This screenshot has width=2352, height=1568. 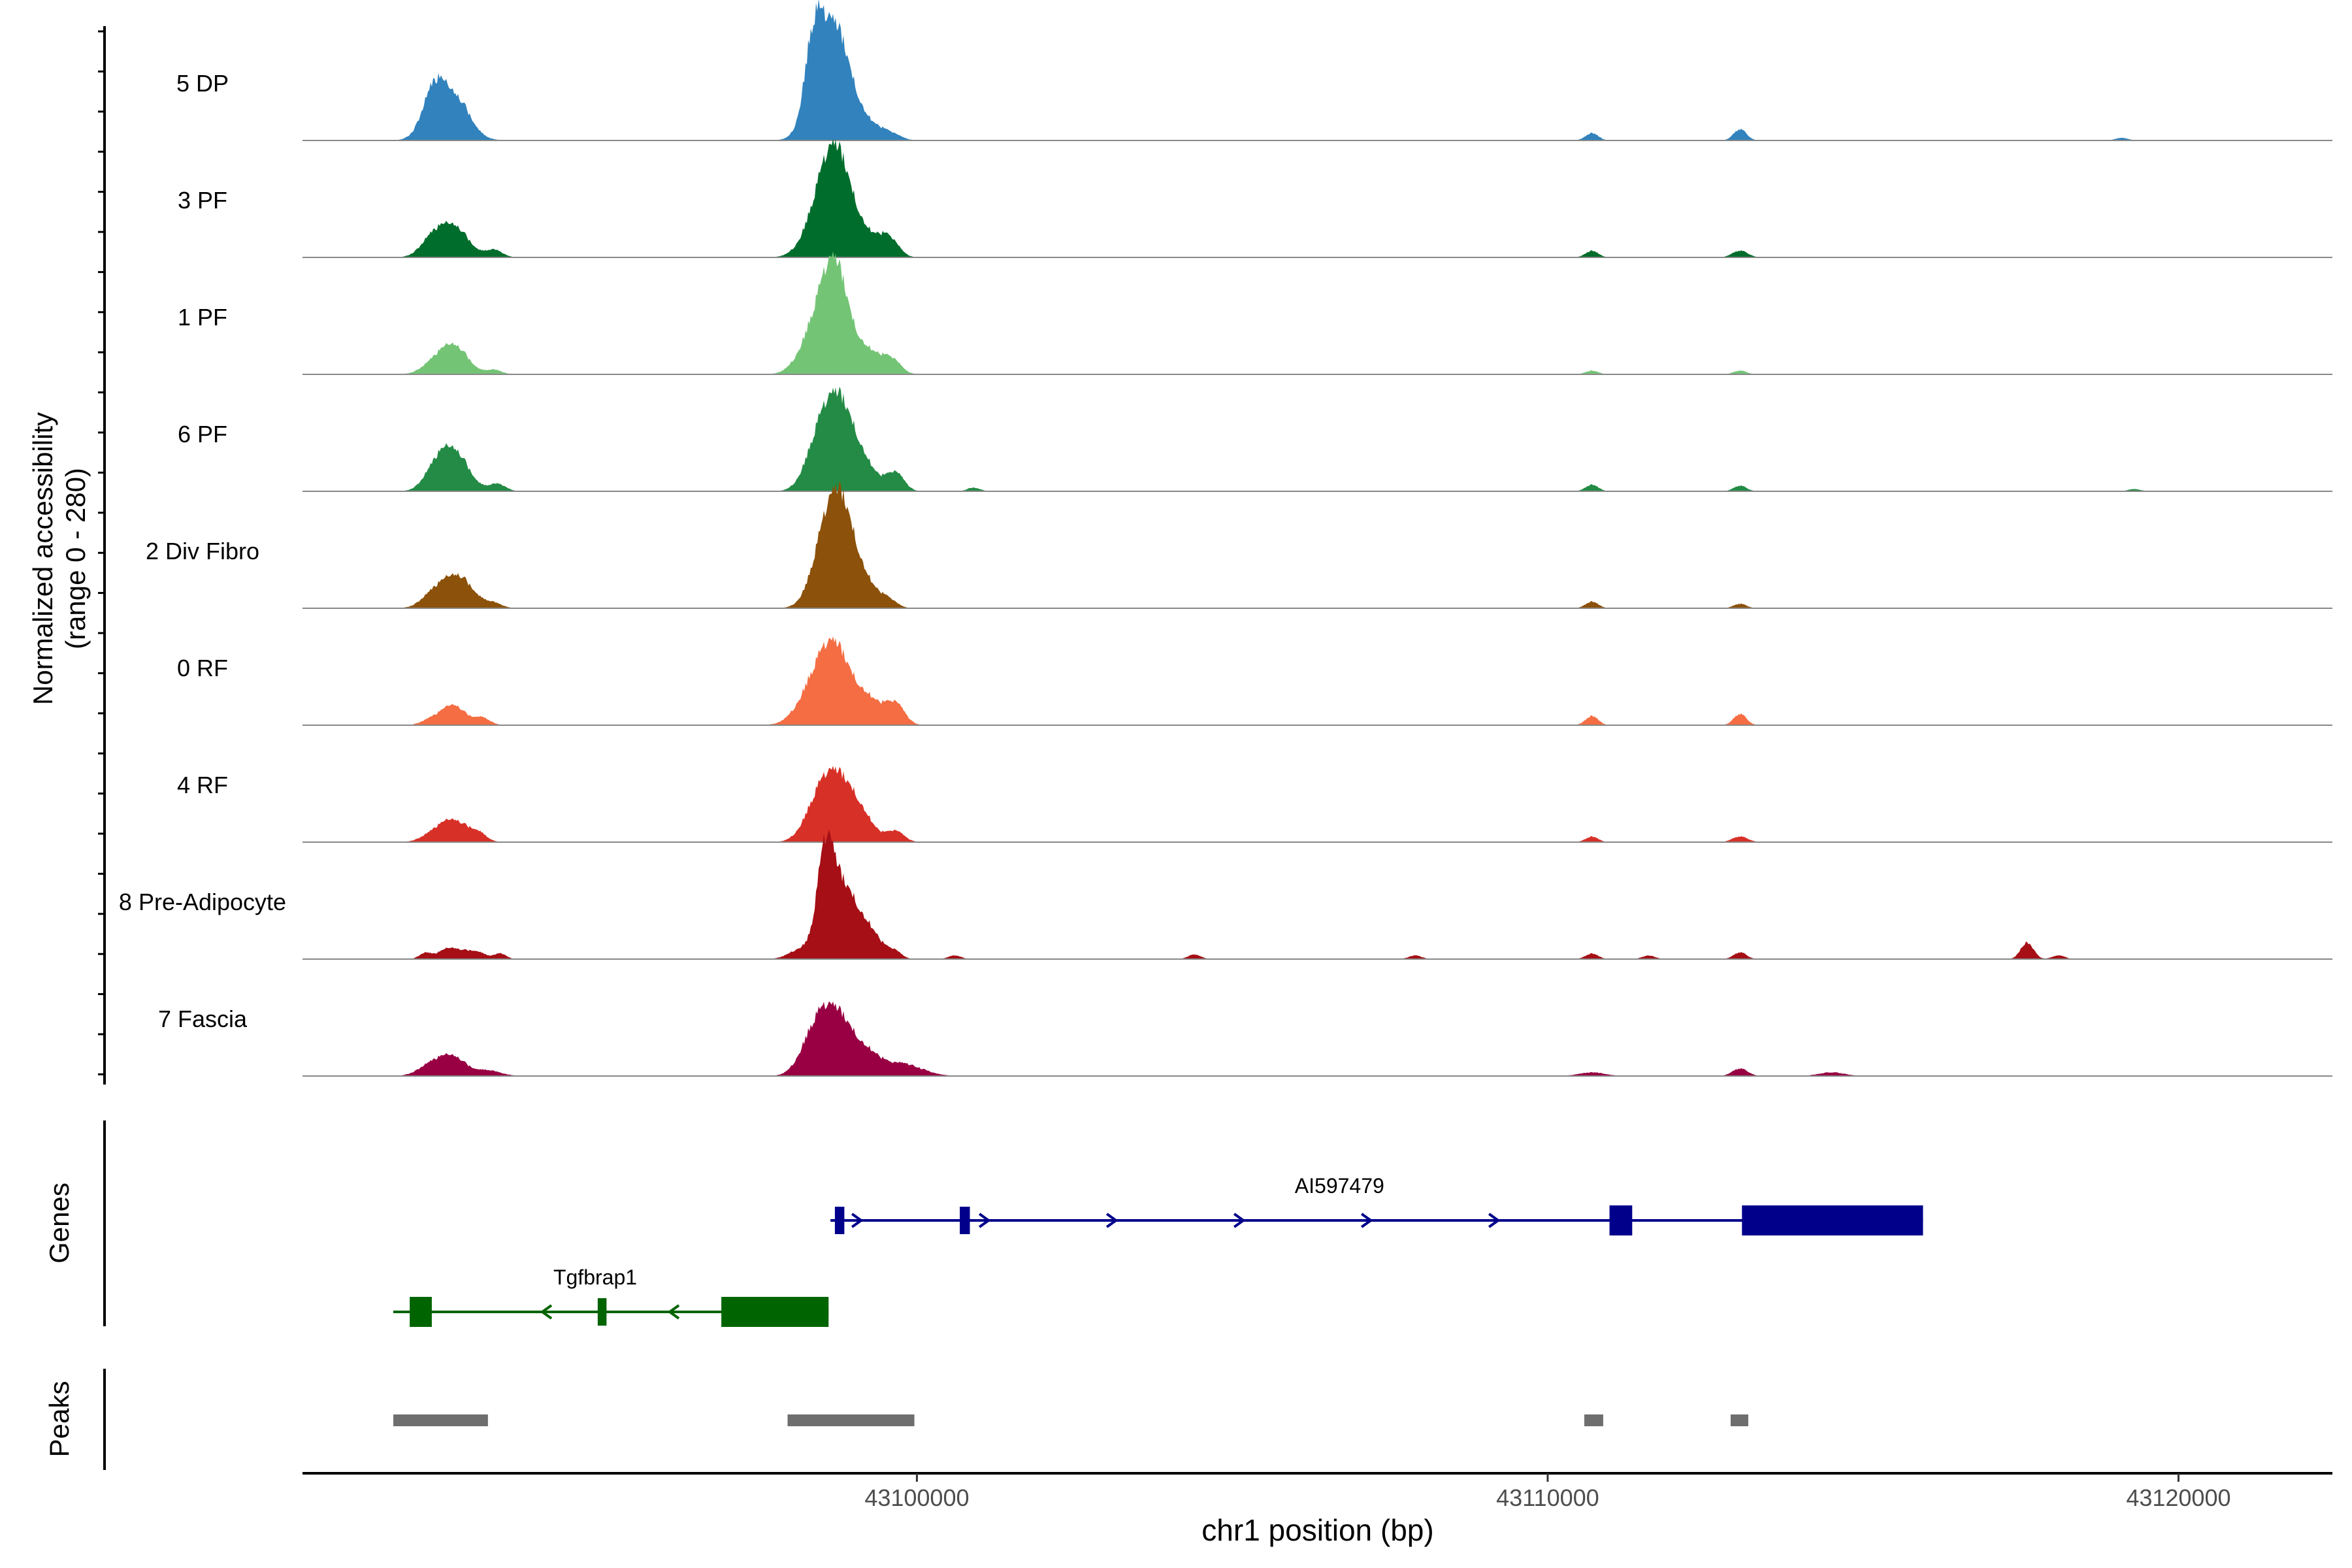 What do you see at coordinates (202, 200) in the screenshot?
I see `track-label: 3 PF` at bounding box center [202, 200].